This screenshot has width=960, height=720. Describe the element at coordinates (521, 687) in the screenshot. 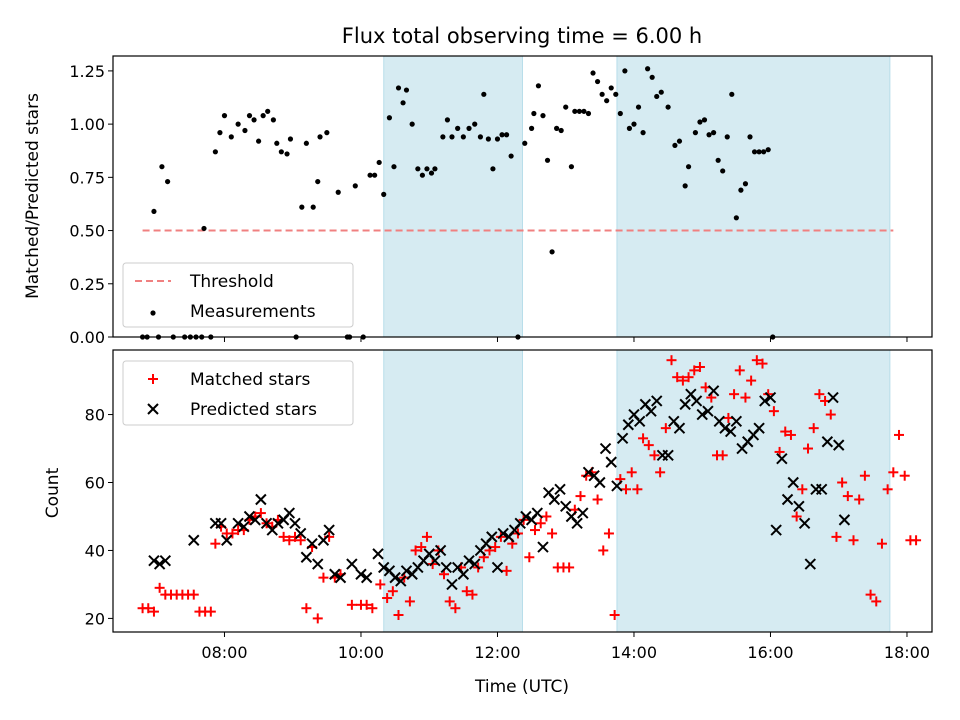

I see `x-axis-label: Time (UTC)` at that location.